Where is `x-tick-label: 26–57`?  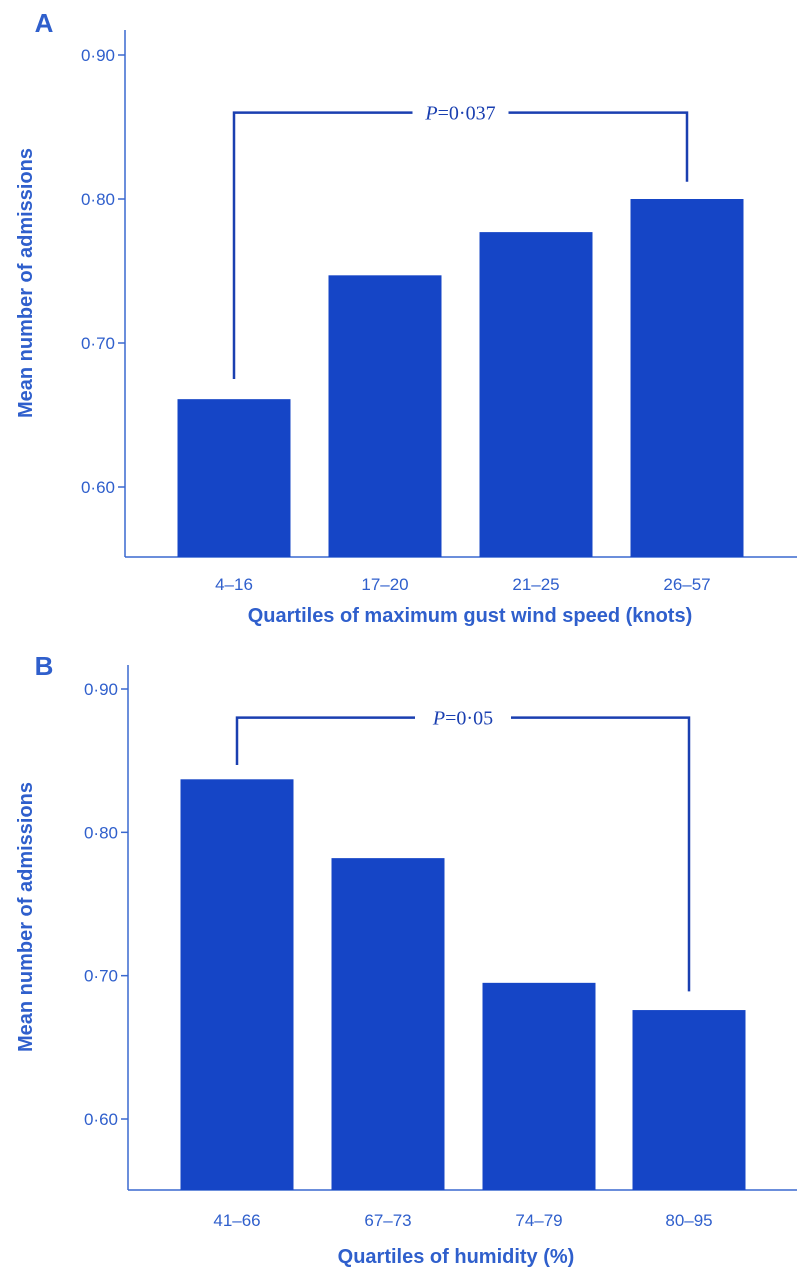
x-tick-label: 26–57 is located at coordinates (686, 584).